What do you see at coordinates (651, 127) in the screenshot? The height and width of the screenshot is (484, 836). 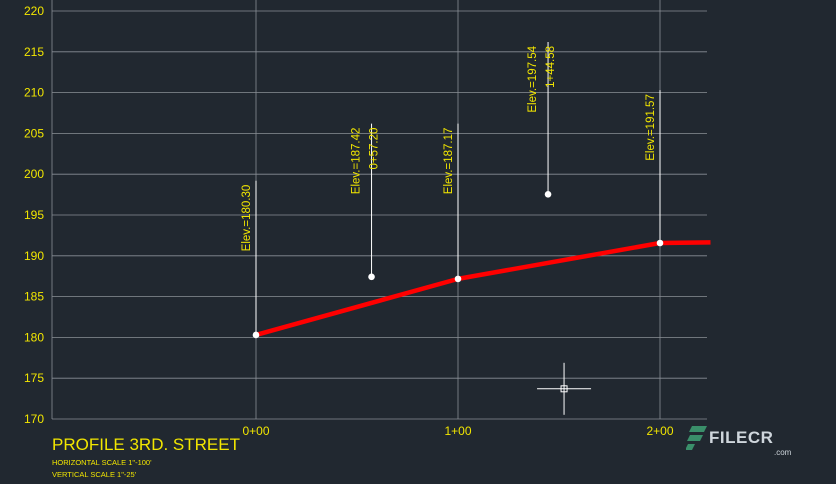 I see `elevation-label: Elev.=191.57` at bounding box center [651, 127].